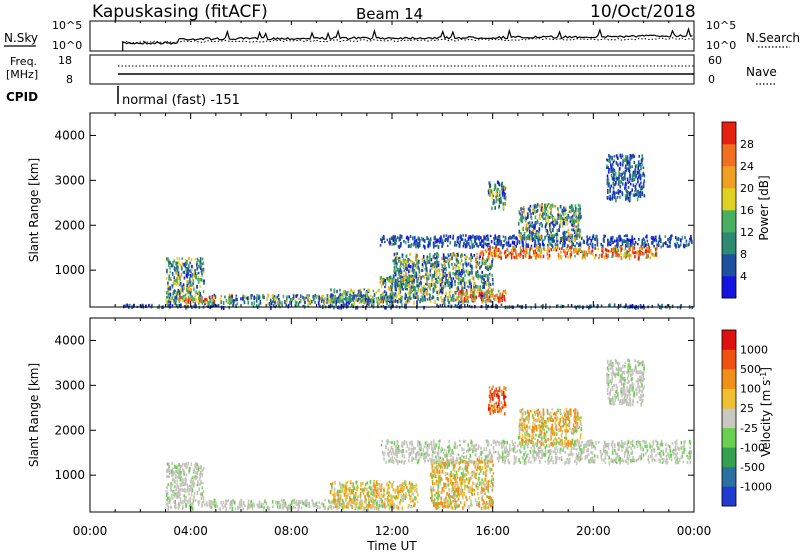  I want to click on frequency-panel: Freq. [MHz] 18 8 60 0 Nave, so click(391, 70).